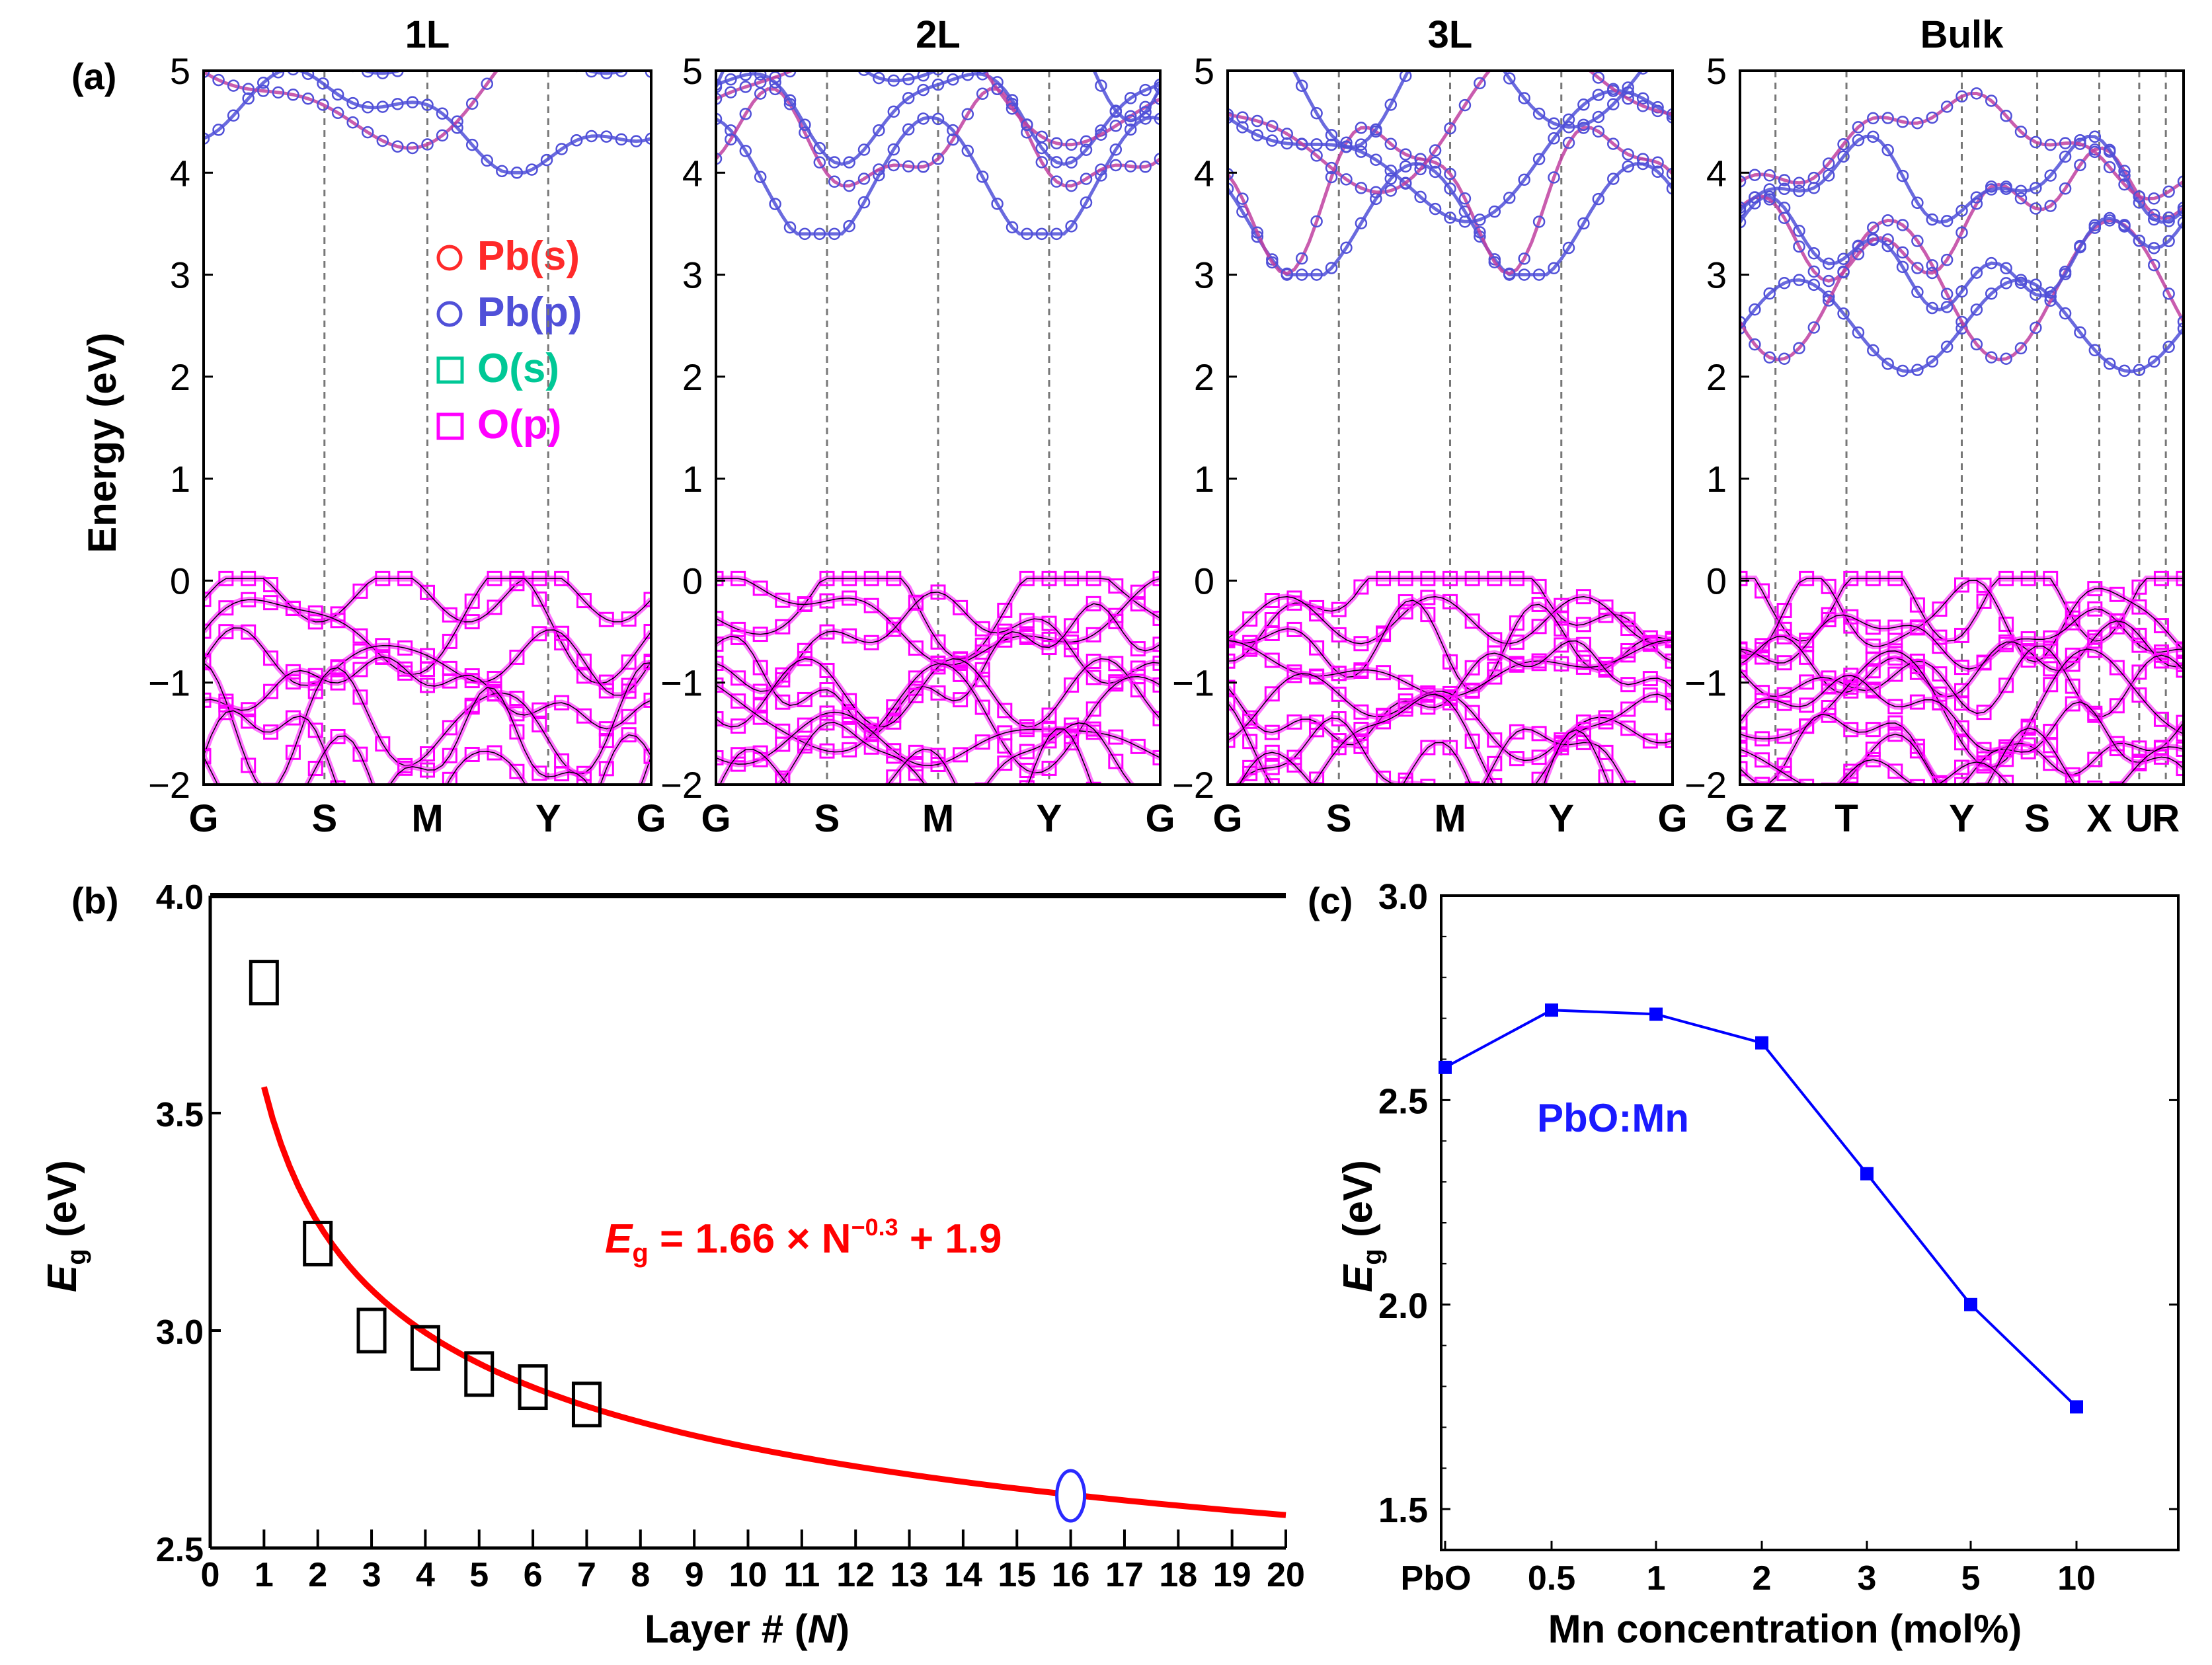 The height and width of the screenshot is (1665, 2212). Describe the element at coordinates (324, 818) in the screenshot. I see `kpoint-label: S` at that location.